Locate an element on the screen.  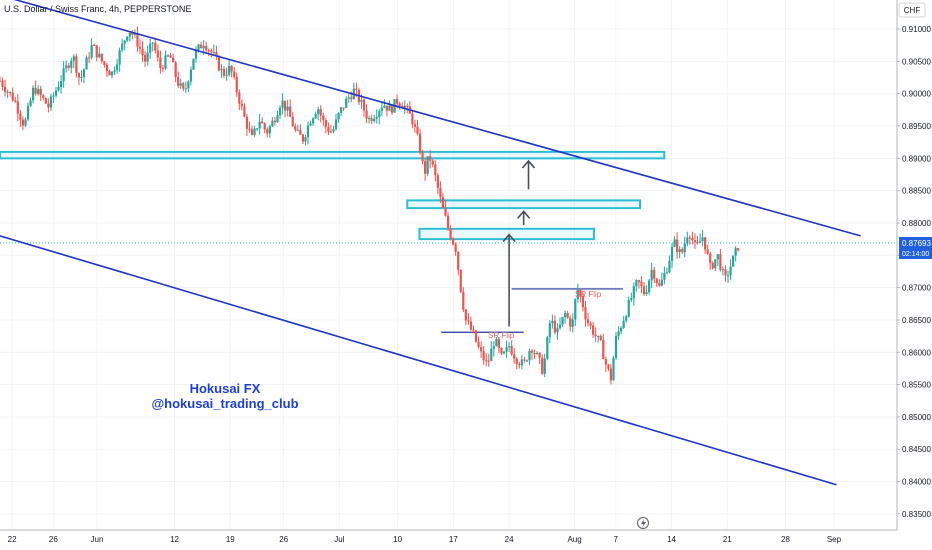
target-arrows is located at coordinates (519, 243).